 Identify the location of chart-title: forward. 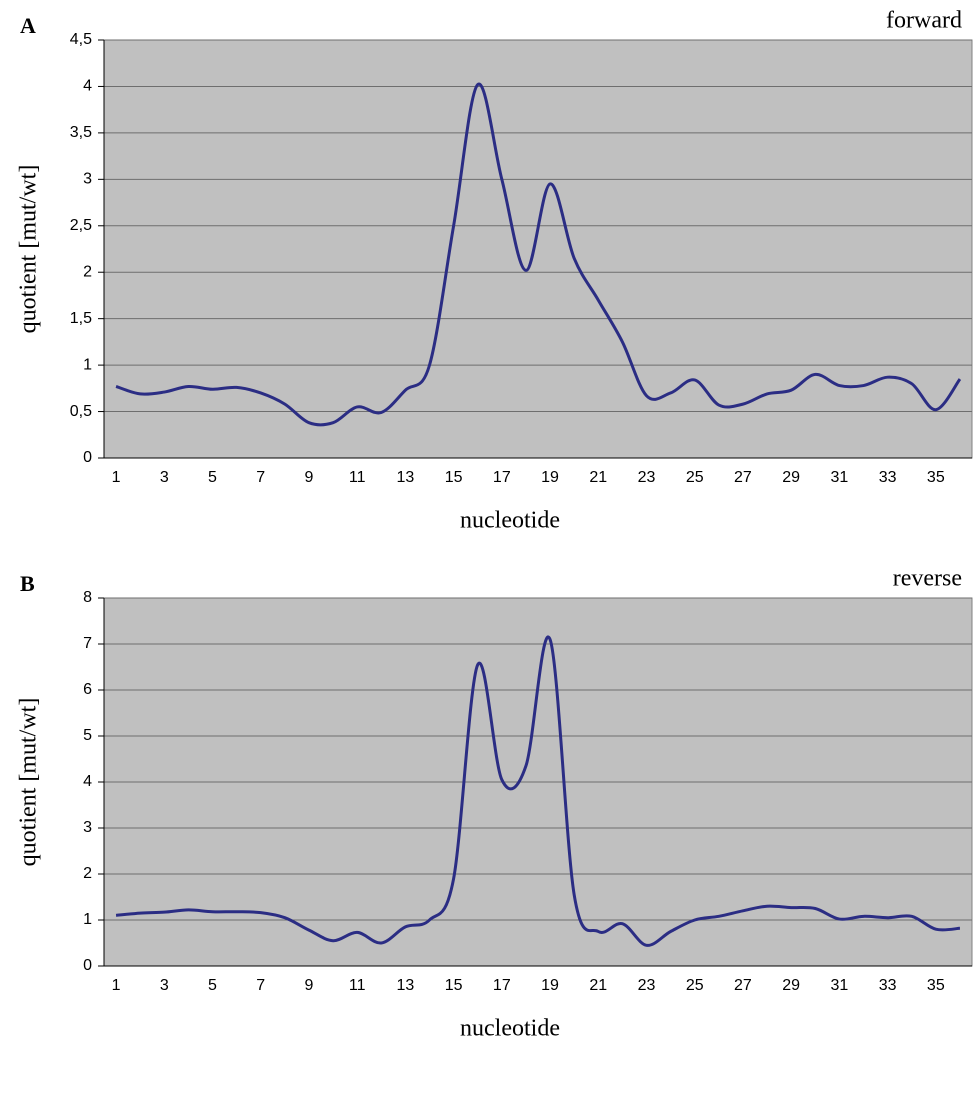
(924, 21).